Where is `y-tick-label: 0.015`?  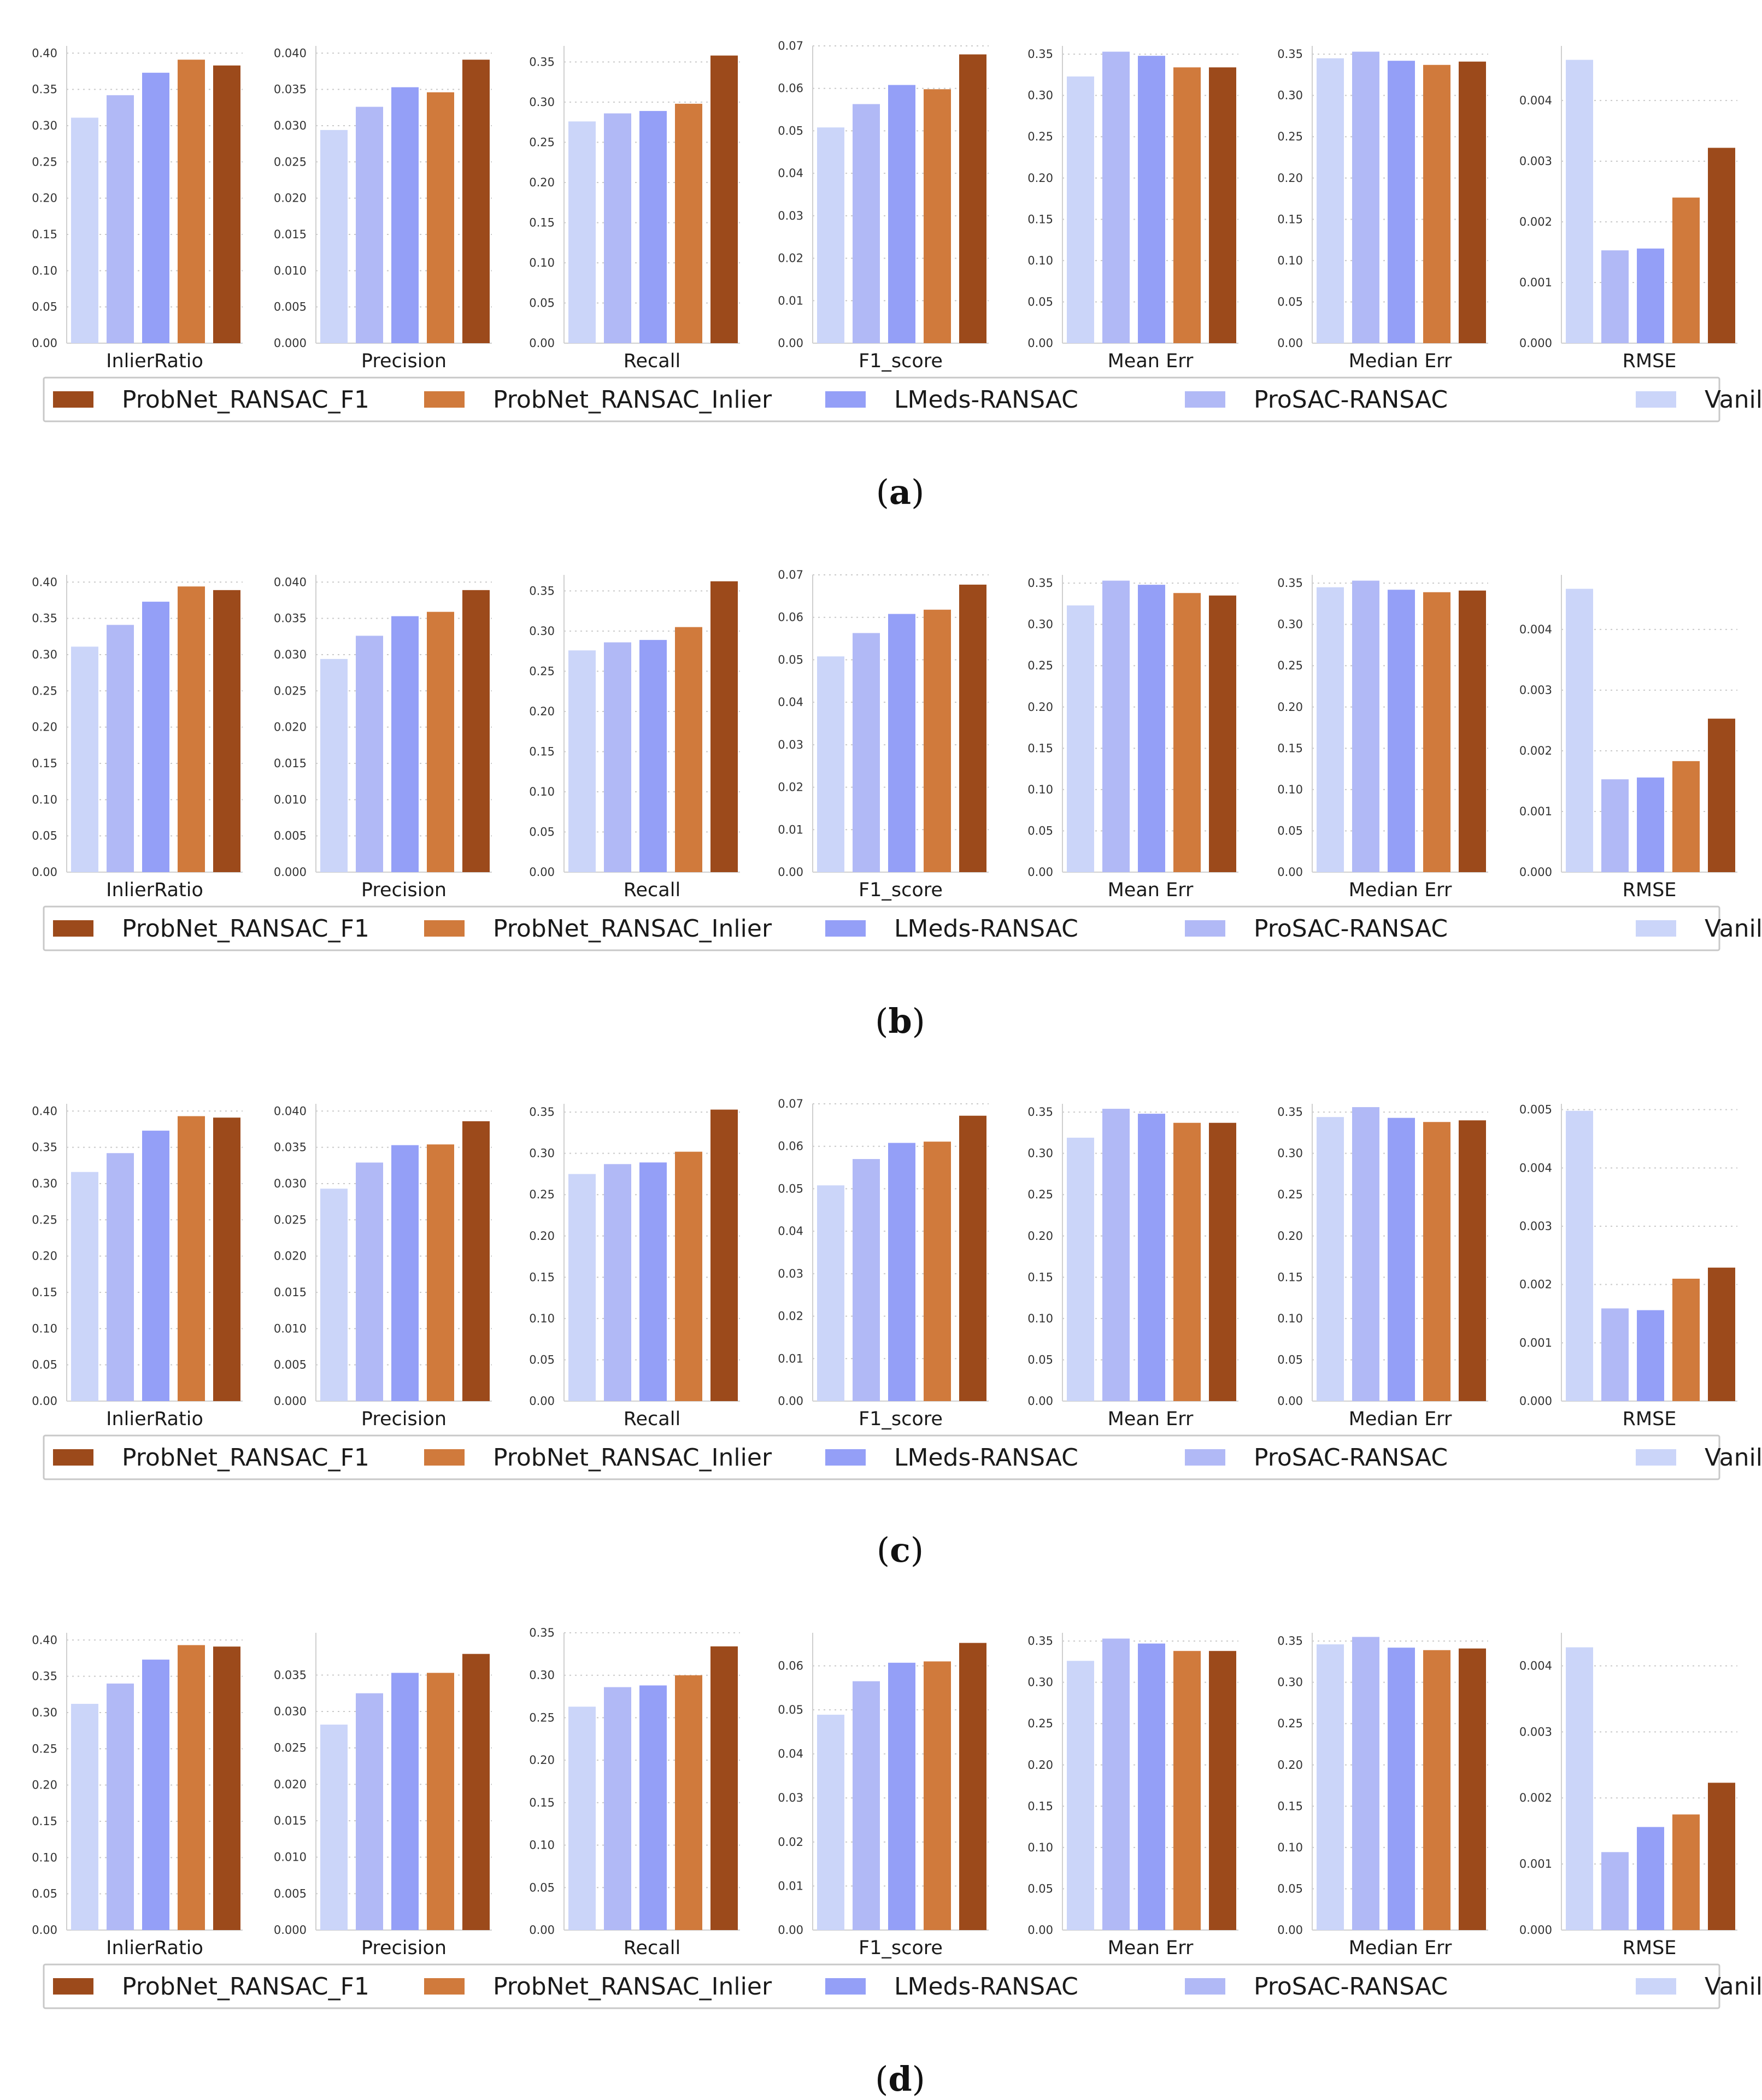 y-tick-label: 0.015 is located at coordinates (290, 1293).